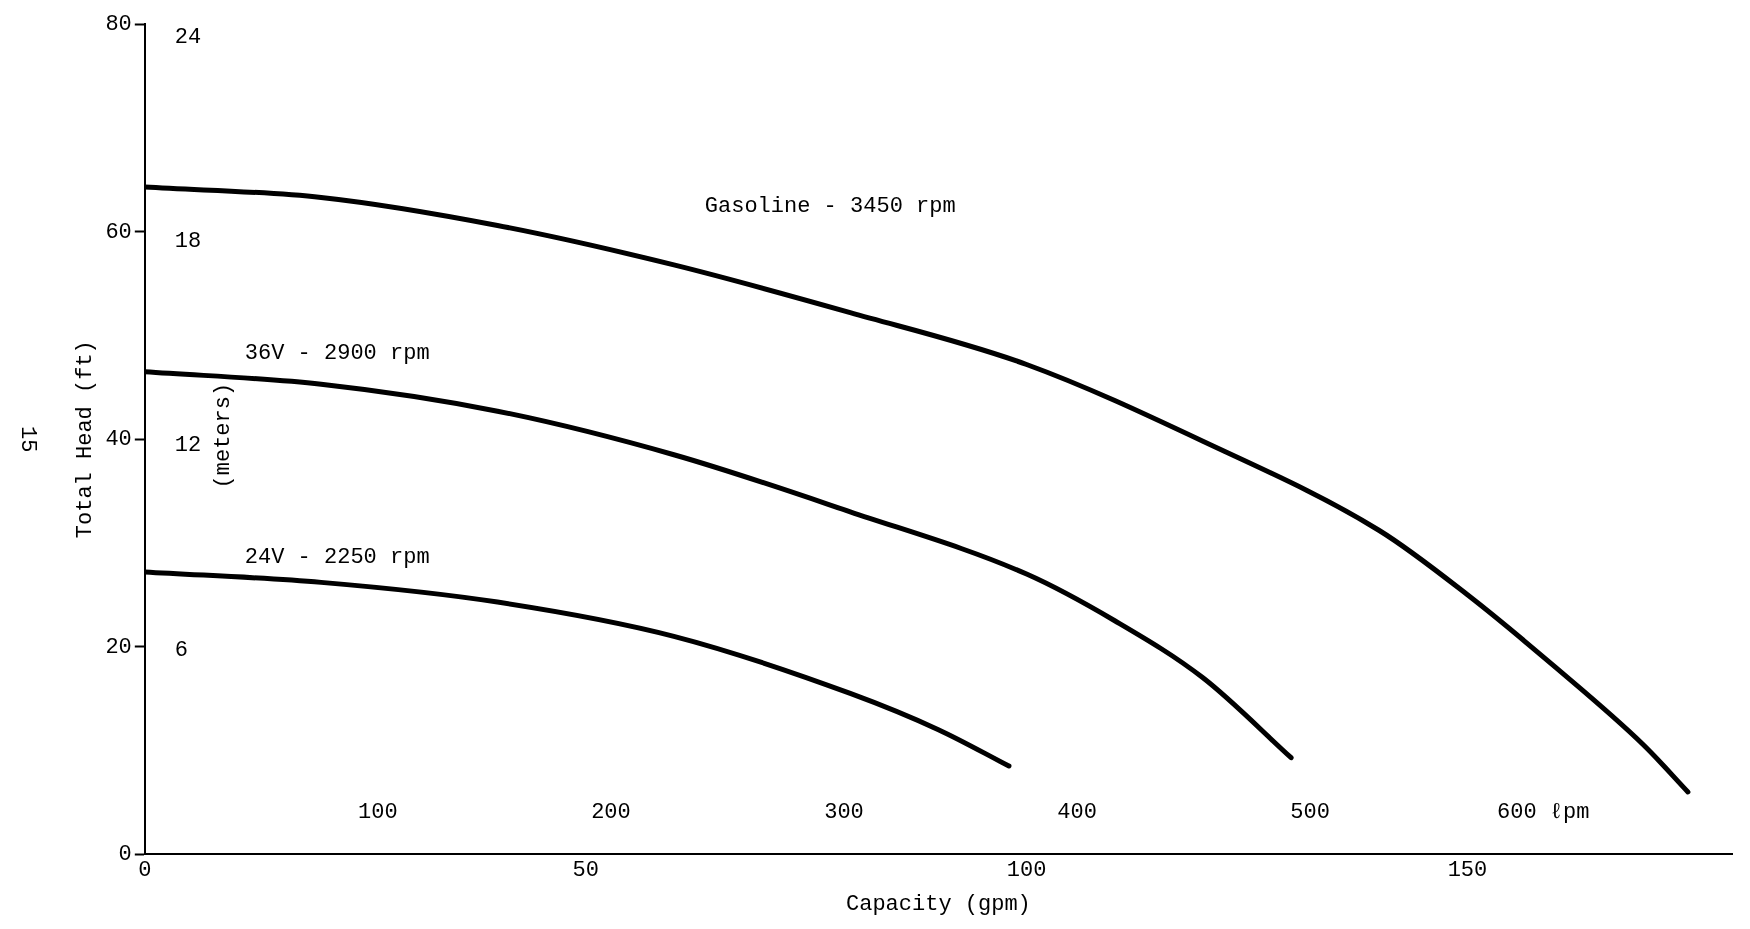 This screenshot has width=1750, height=929. I want to click on x-axis-title: Capacity (gpm), so click(938, 904).